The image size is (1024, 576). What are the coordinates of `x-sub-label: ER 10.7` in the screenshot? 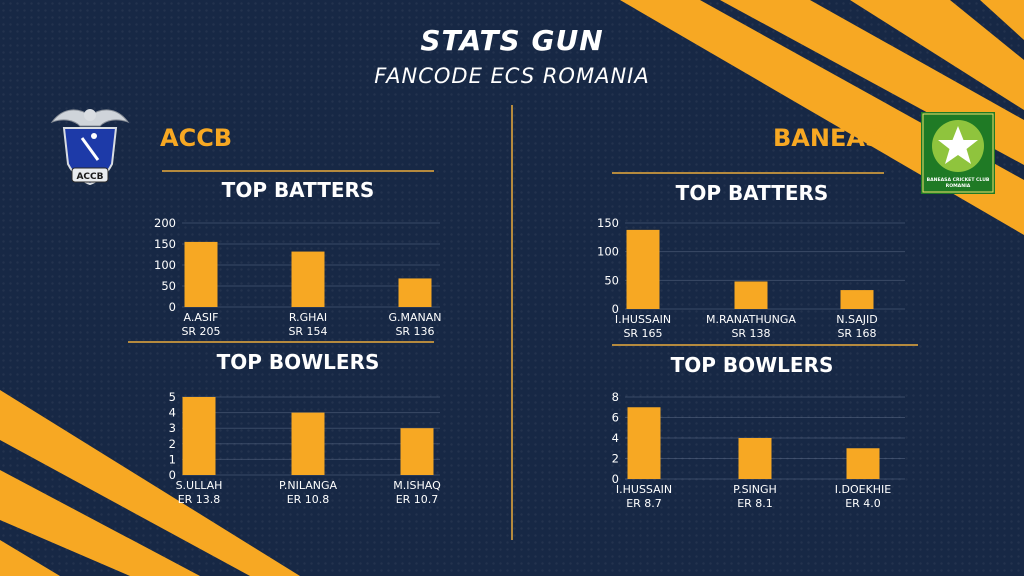 It's located at (417, 499).